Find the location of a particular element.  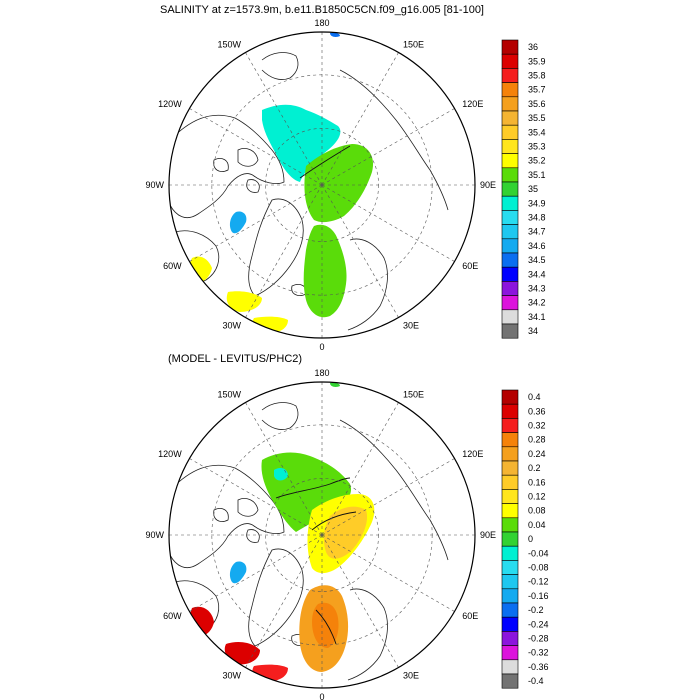

panel-2-colorbar-label: 0.24 is located at coordinates (537, 454).